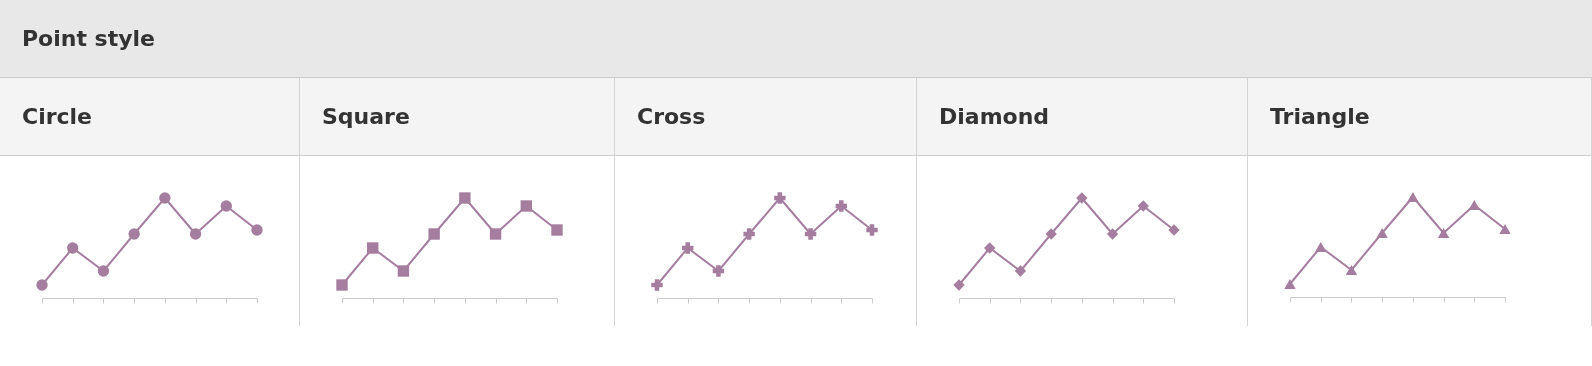 The width and height of the screenshot is (1592, 366). Describe the element at coordinates (457, 117) in the screenshot. I see `chart-title: Square` at that location.